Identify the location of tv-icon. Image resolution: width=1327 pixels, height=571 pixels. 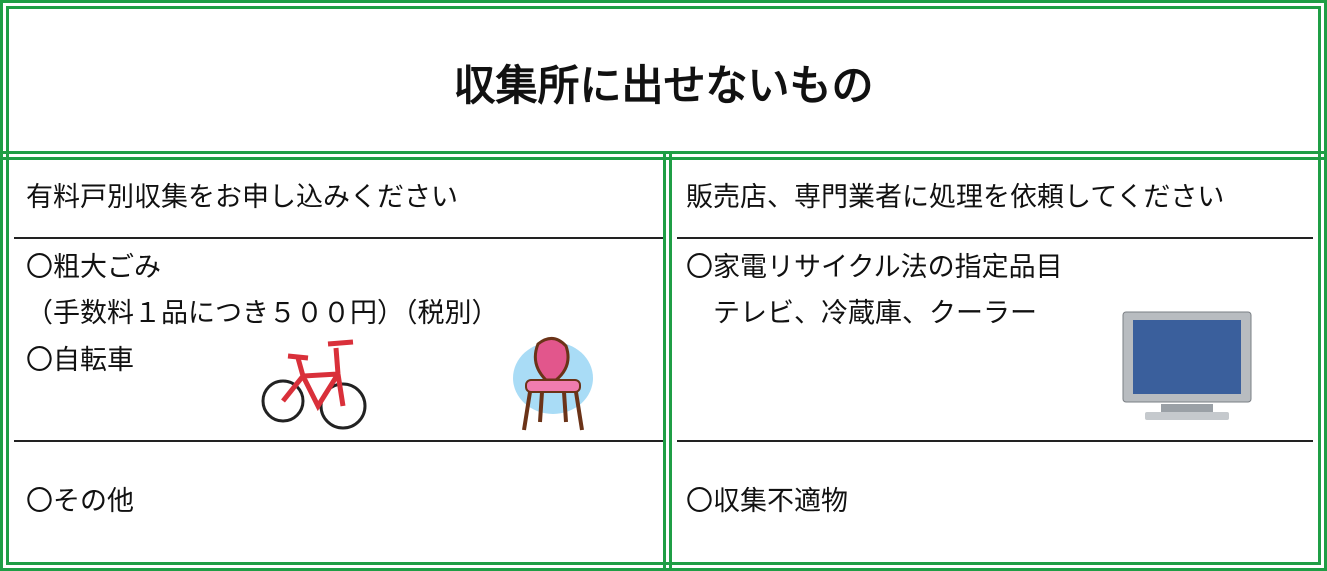
(1187, 365).